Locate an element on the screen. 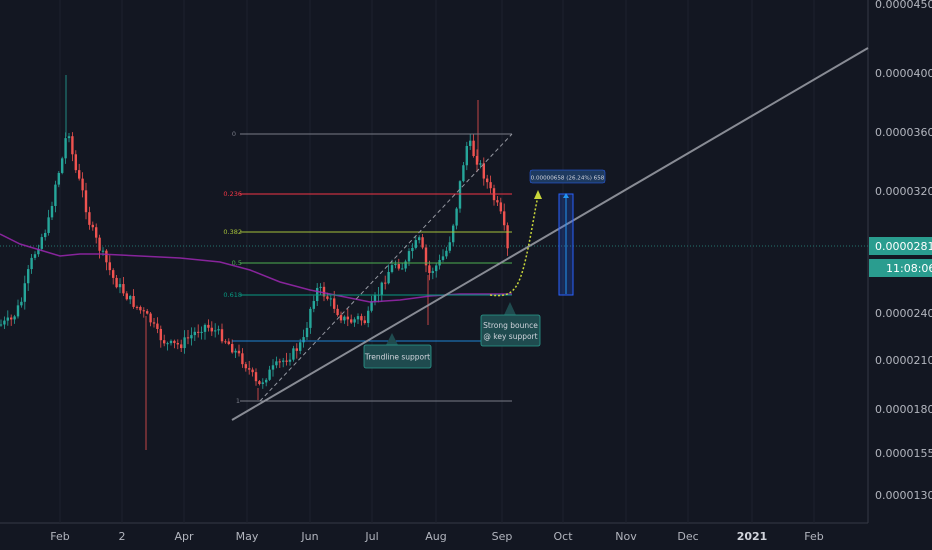  measure-label-box is located at coordinates (567, 176).